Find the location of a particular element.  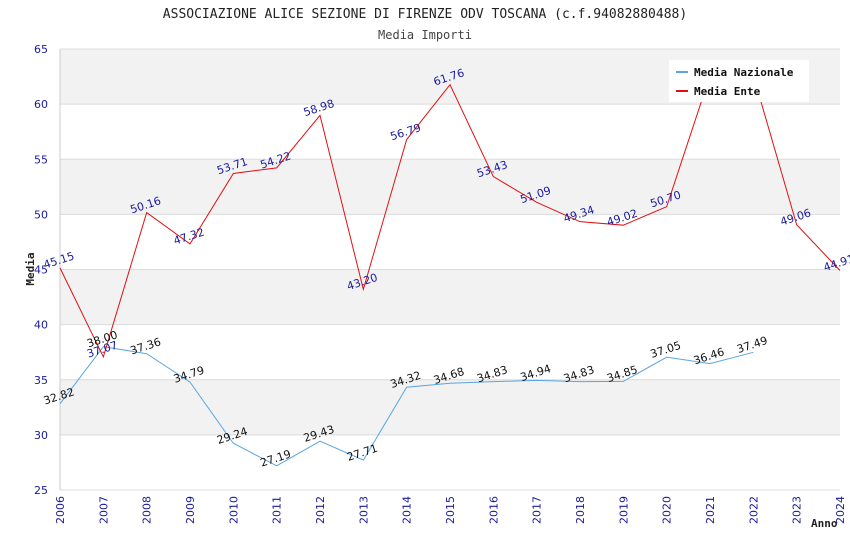

y-axis-ticks: 25 30 35 40 45 50 55 60 65 is located at coordinates (41, 270).